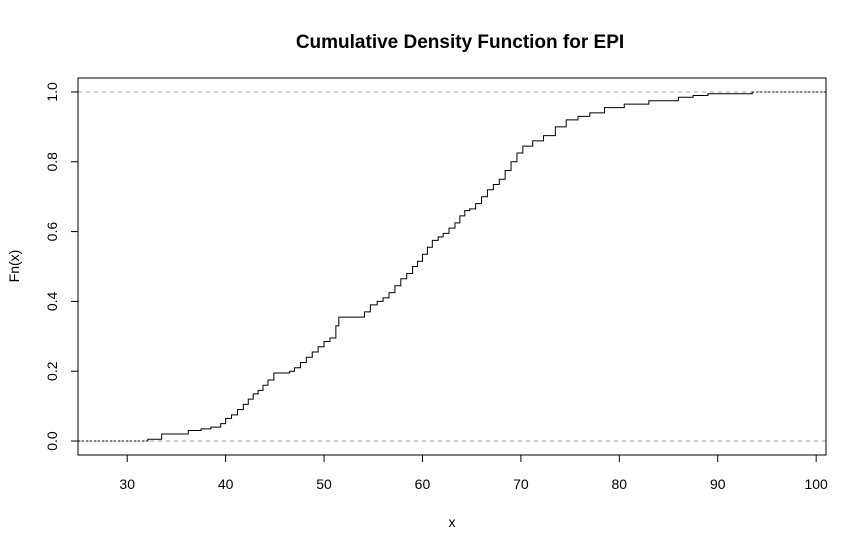  I want to click on y-axis-label: Fn(x), so click(14, 266).